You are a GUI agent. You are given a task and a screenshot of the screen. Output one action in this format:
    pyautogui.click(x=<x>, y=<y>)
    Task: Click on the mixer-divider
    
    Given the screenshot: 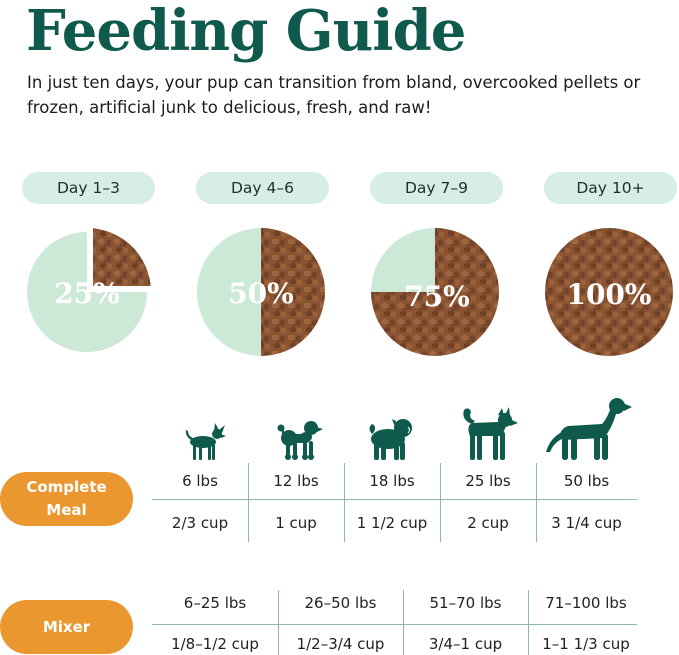 What is the action you would take?
    pyautogui.click(x=394, y=624)
    